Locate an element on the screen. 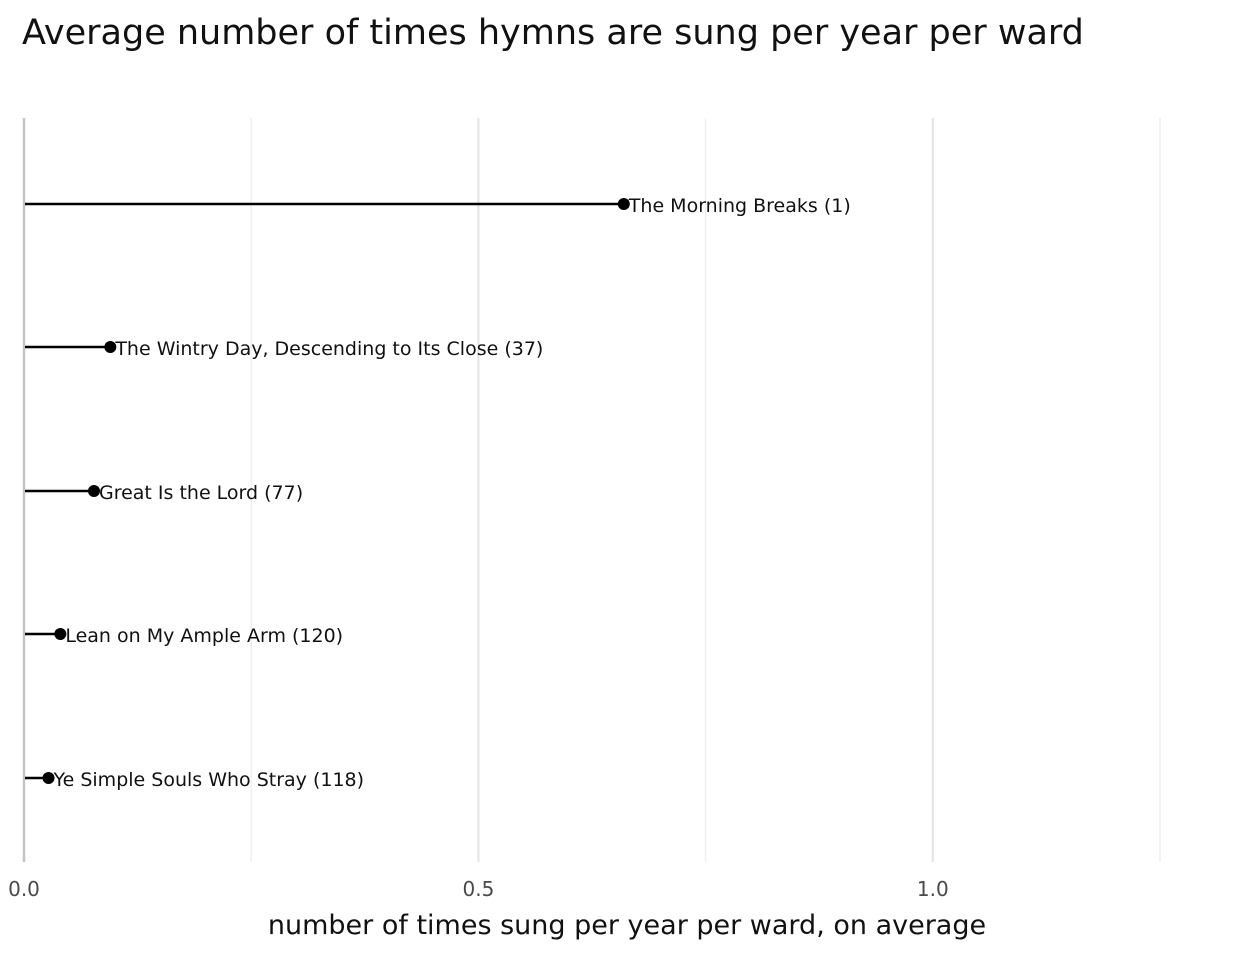 This screenshot has width=1248, height=960. point-label-0: The Morning Breaks (1) is located at coordinates (739, 206).